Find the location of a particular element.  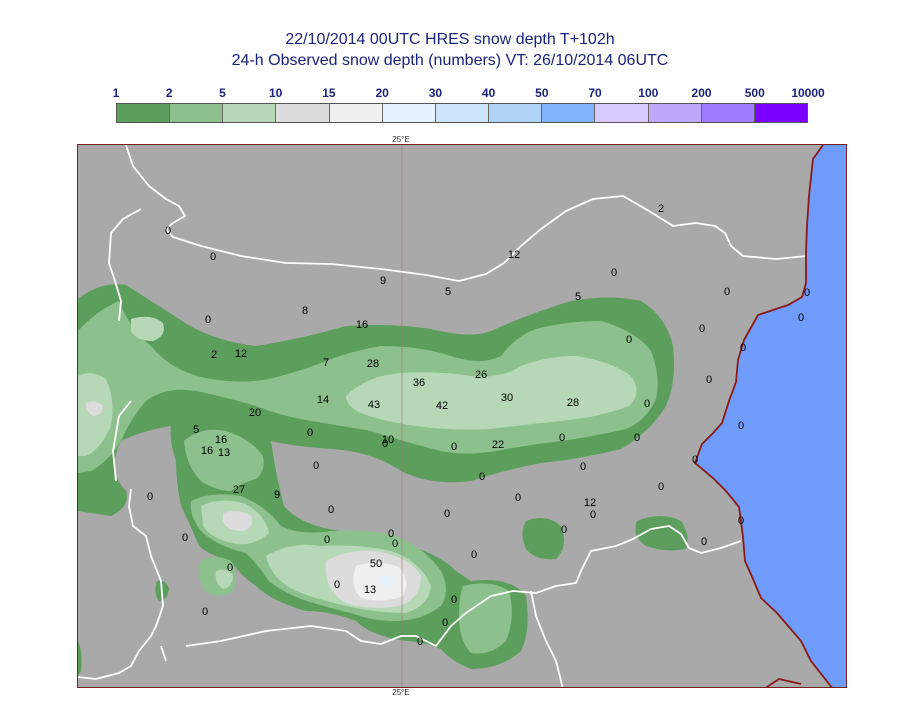

legend-label: 1 is located at coordinates (116, 93).